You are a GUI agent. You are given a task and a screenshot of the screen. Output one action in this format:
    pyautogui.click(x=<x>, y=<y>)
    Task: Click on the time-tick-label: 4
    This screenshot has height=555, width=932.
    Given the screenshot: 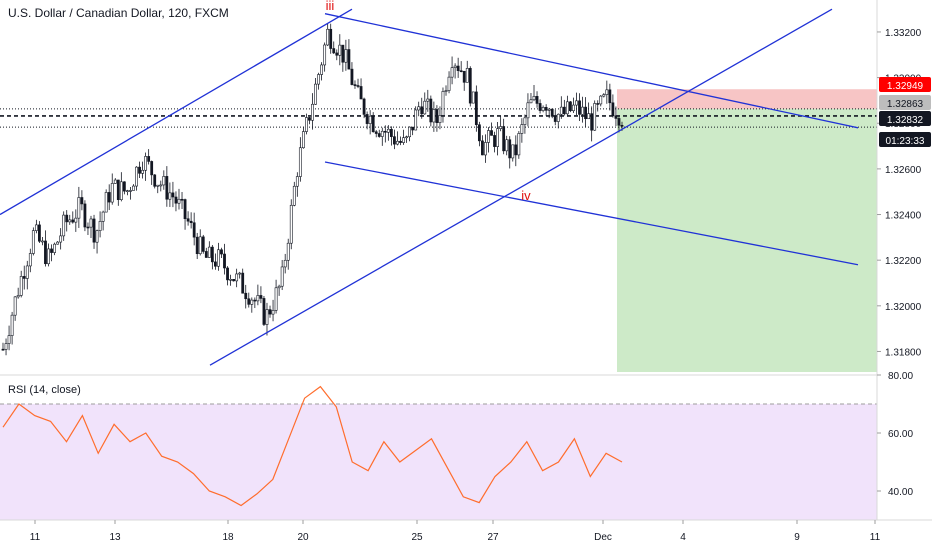 What is the action you would take?
    pyautogui.click(x=683, y=537)
    